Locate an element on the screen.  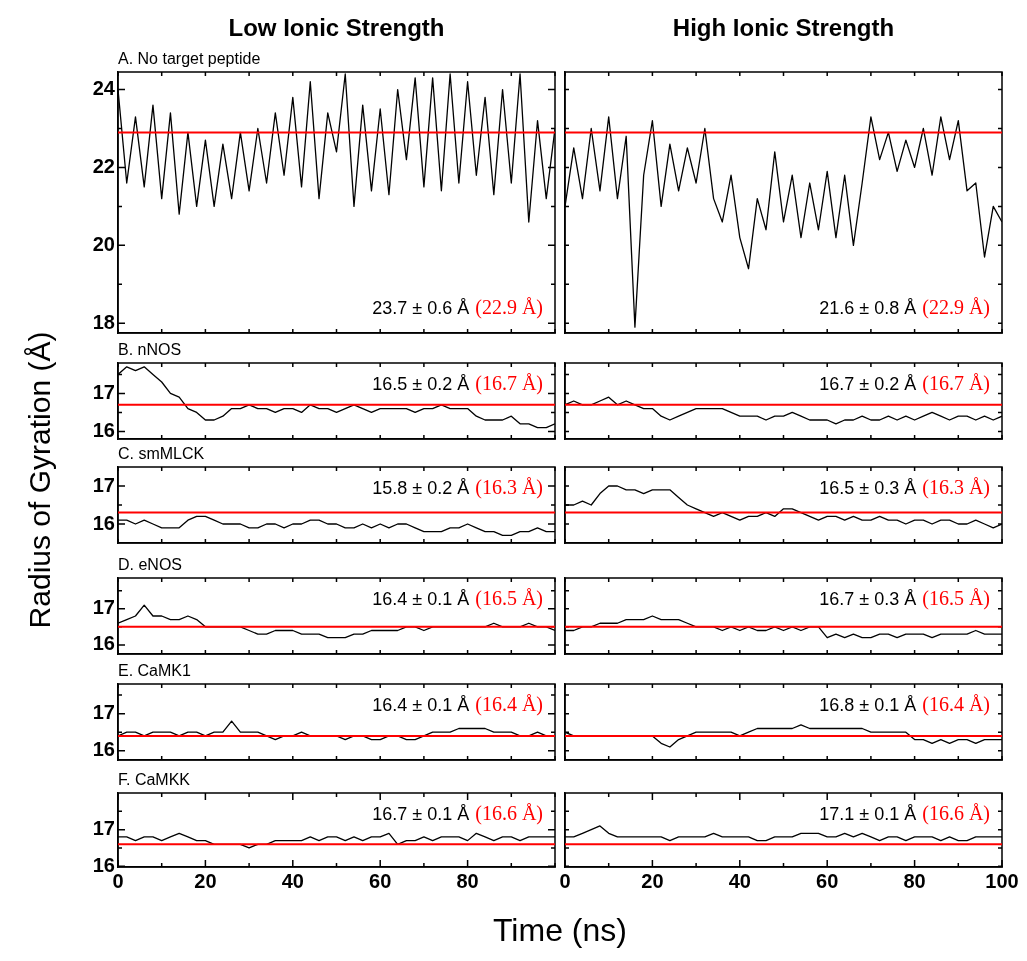
chart-title: Low Ionic Strength is located at coordinates (336, 28).